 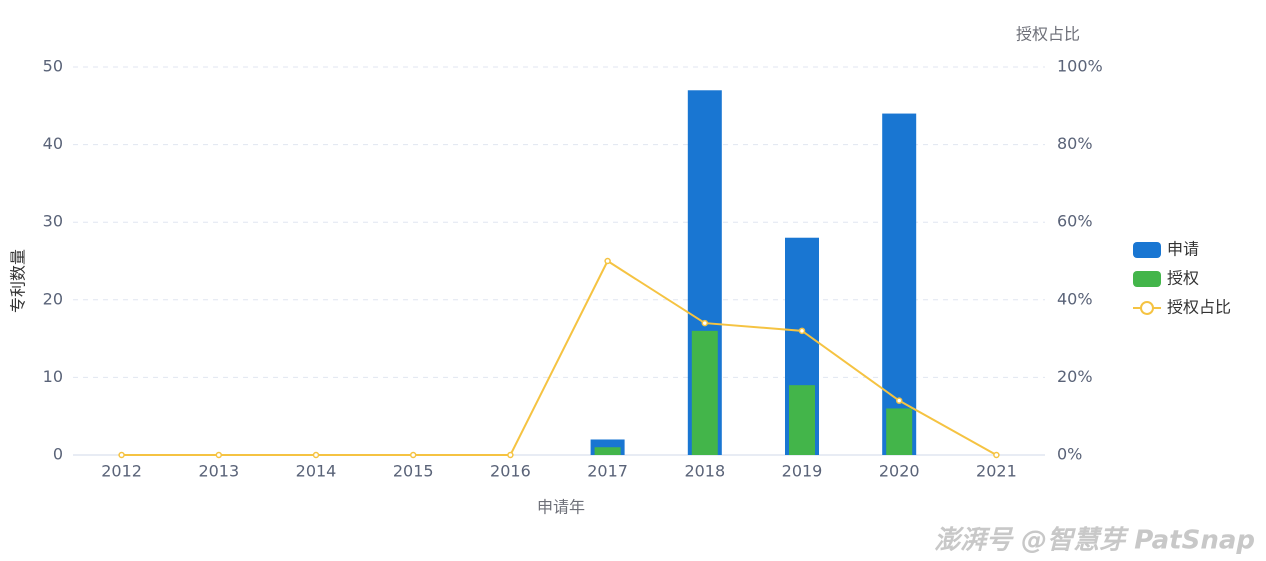 What do you see at coordinates (1048, 34) in the screenshot?
I see `y2-axis-title: 授权占比` at bounding box center [1048, 34].